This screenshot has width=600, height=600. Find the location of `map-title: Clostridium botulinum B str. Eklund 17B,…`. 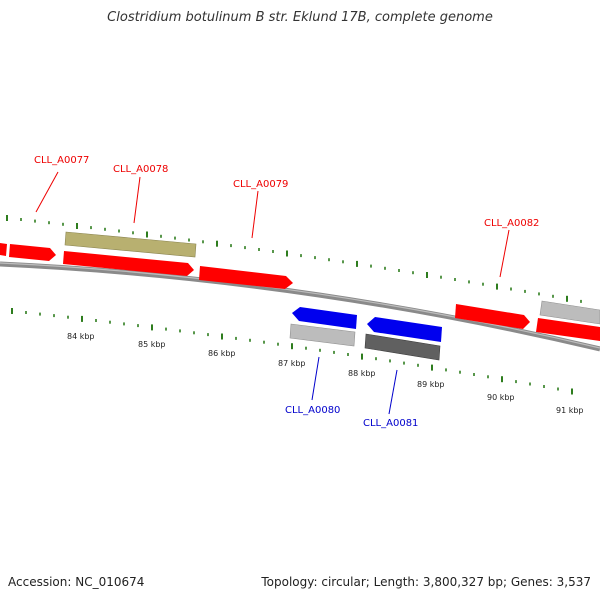

map-title: Clostridium botulinum B str. Eklund 17B,… is located at coordinates (300, 17).